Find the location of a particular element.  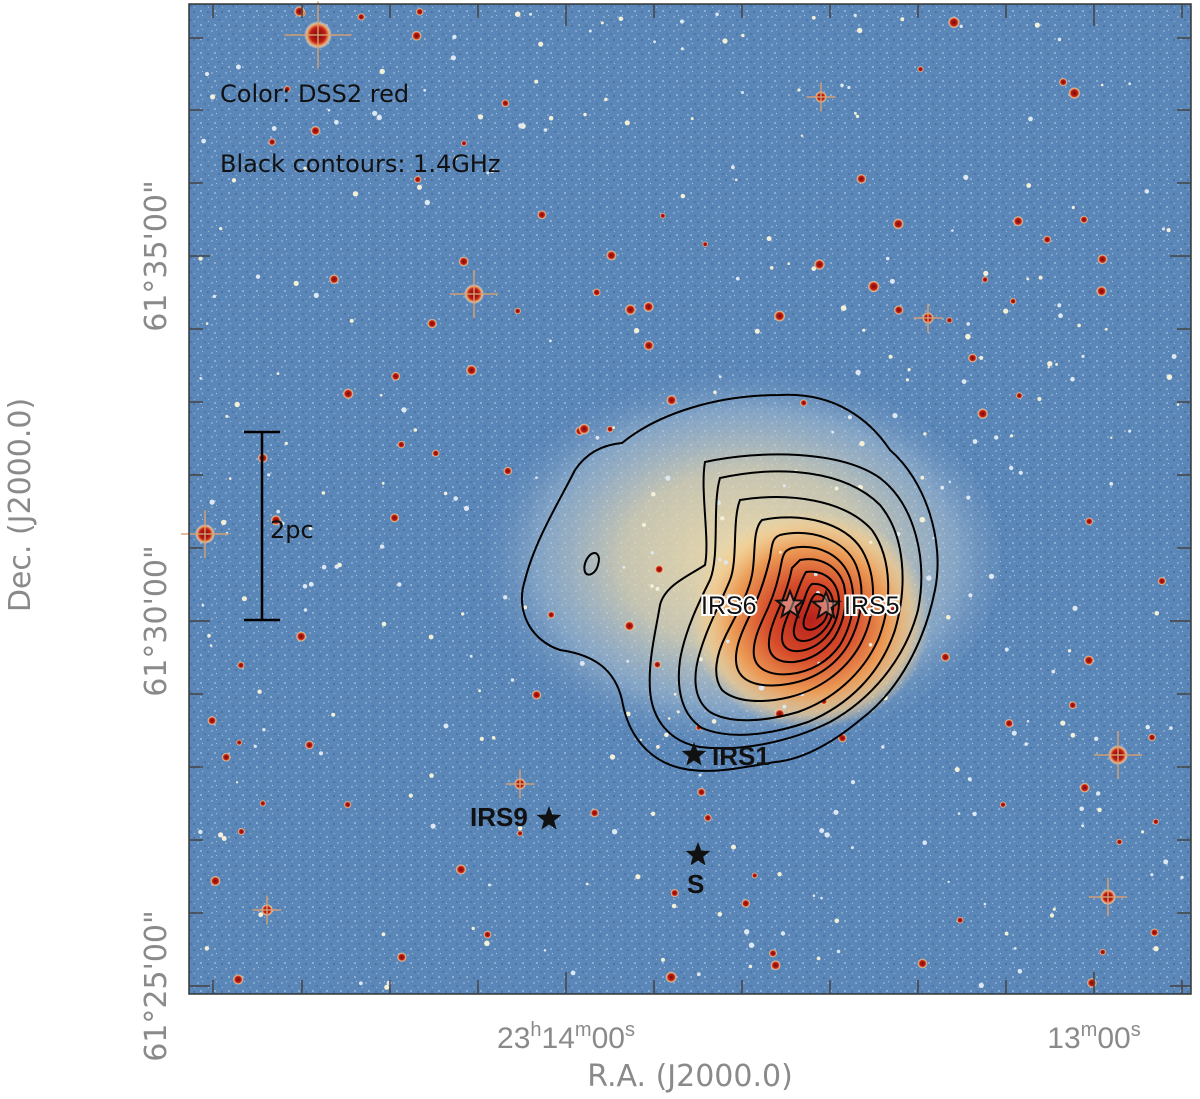

x-axis-label: R.A. (J2000.0) is located at coordinates (690, 1076).